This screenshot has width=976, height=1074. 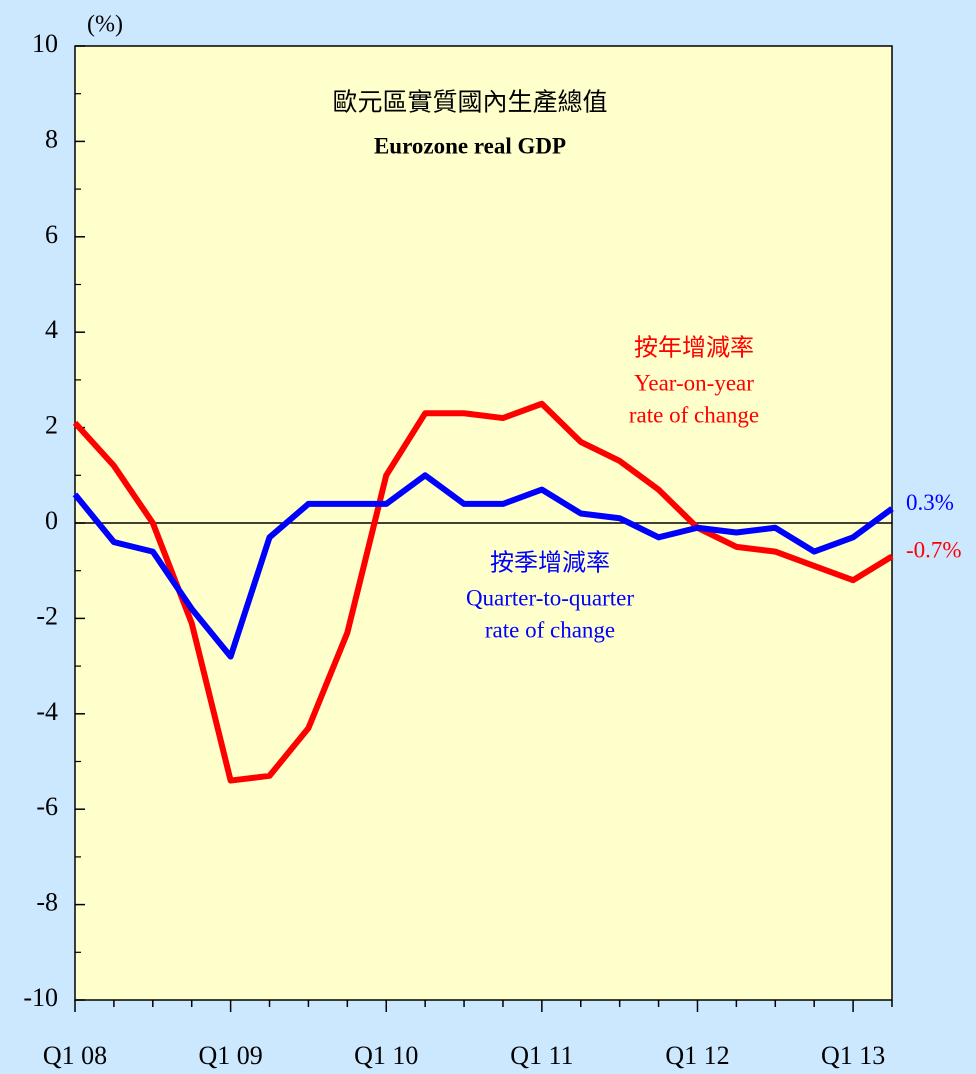 I want to click on series-line, so click(x=483, y=566).